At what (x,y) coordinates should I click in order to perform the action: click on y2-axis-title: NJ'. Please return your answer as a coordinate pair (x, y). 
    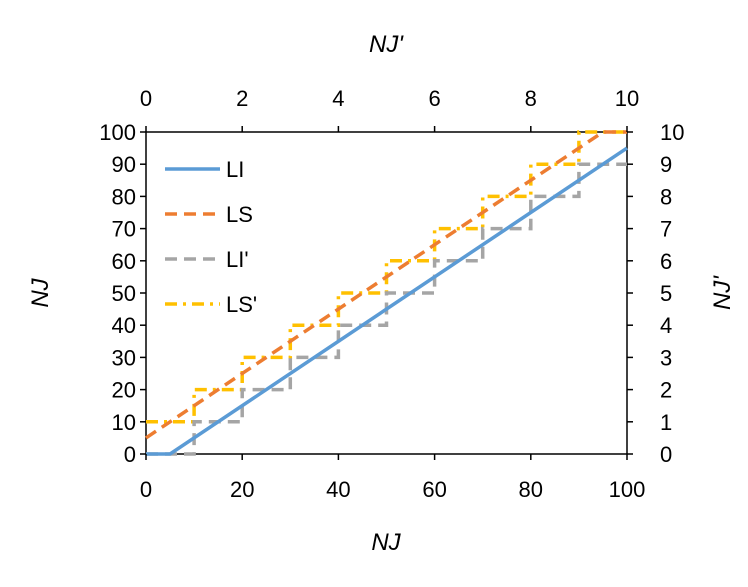
    Looking at the image, I should click on (722, 292).